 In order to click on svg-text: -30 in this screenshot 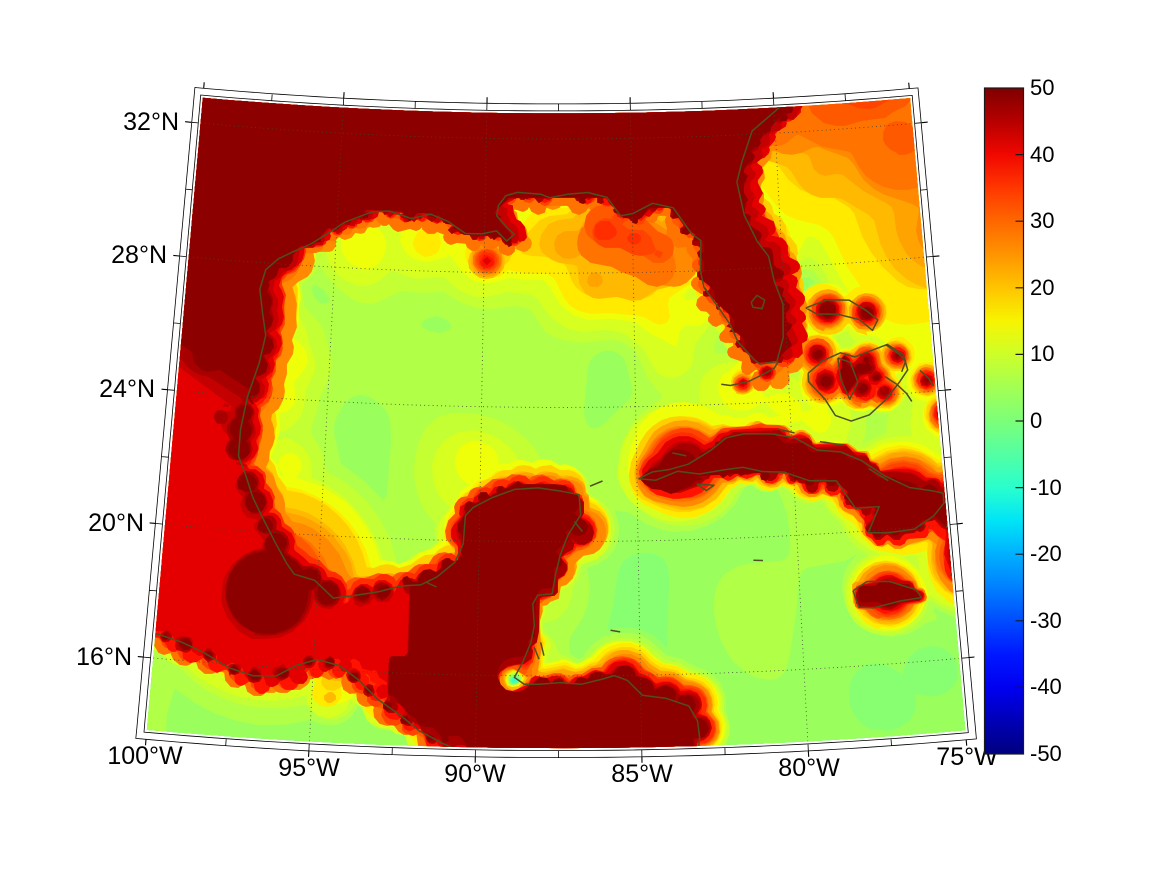, I will do `click(1046, 620)`.